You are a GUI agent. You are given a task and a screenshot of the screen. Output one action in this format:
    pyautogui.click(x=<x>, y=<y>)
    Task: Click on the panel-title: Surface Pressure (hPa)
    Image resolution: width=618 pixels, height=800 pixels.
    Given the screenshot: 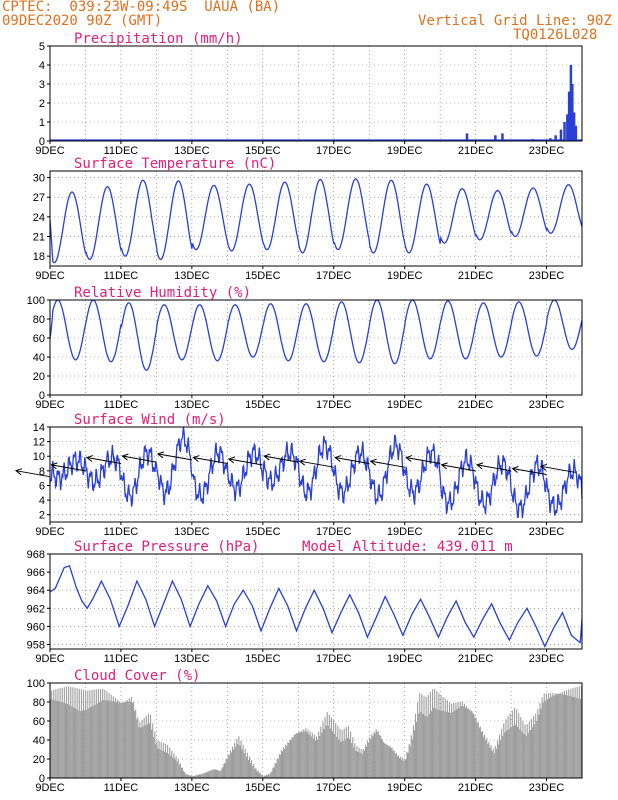 What is the action you would take?
    pyautogui.click(x=166, y=547)
    